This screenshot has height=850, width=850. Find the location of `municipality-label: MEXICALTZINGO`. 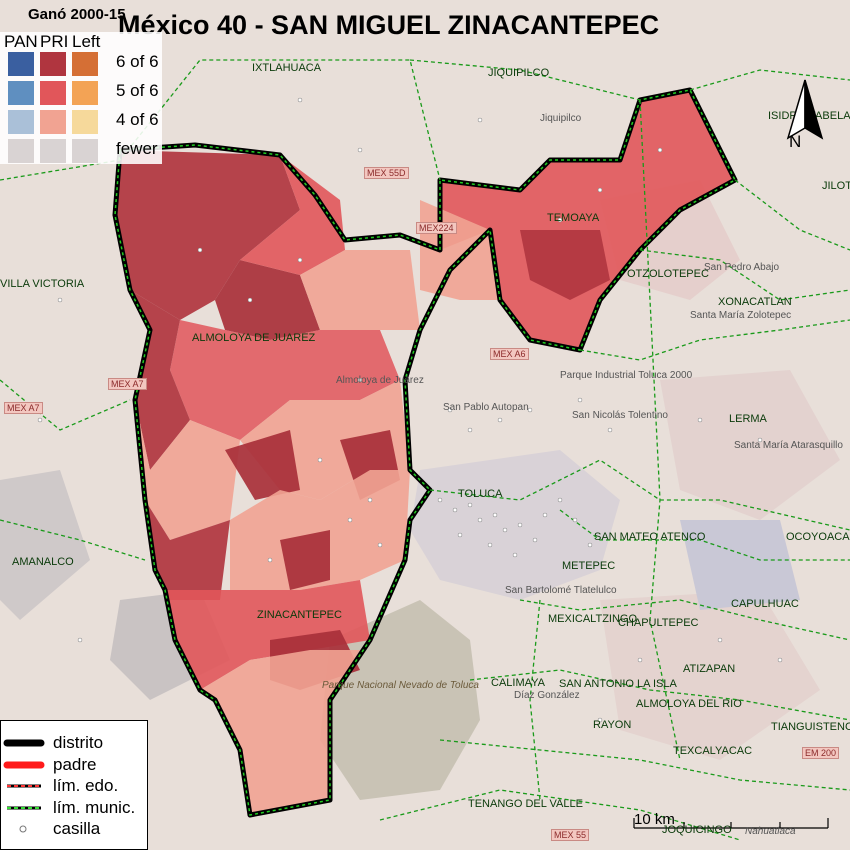

municipality-label: MEXICALTZINGO is located at coordinates (593, 619).